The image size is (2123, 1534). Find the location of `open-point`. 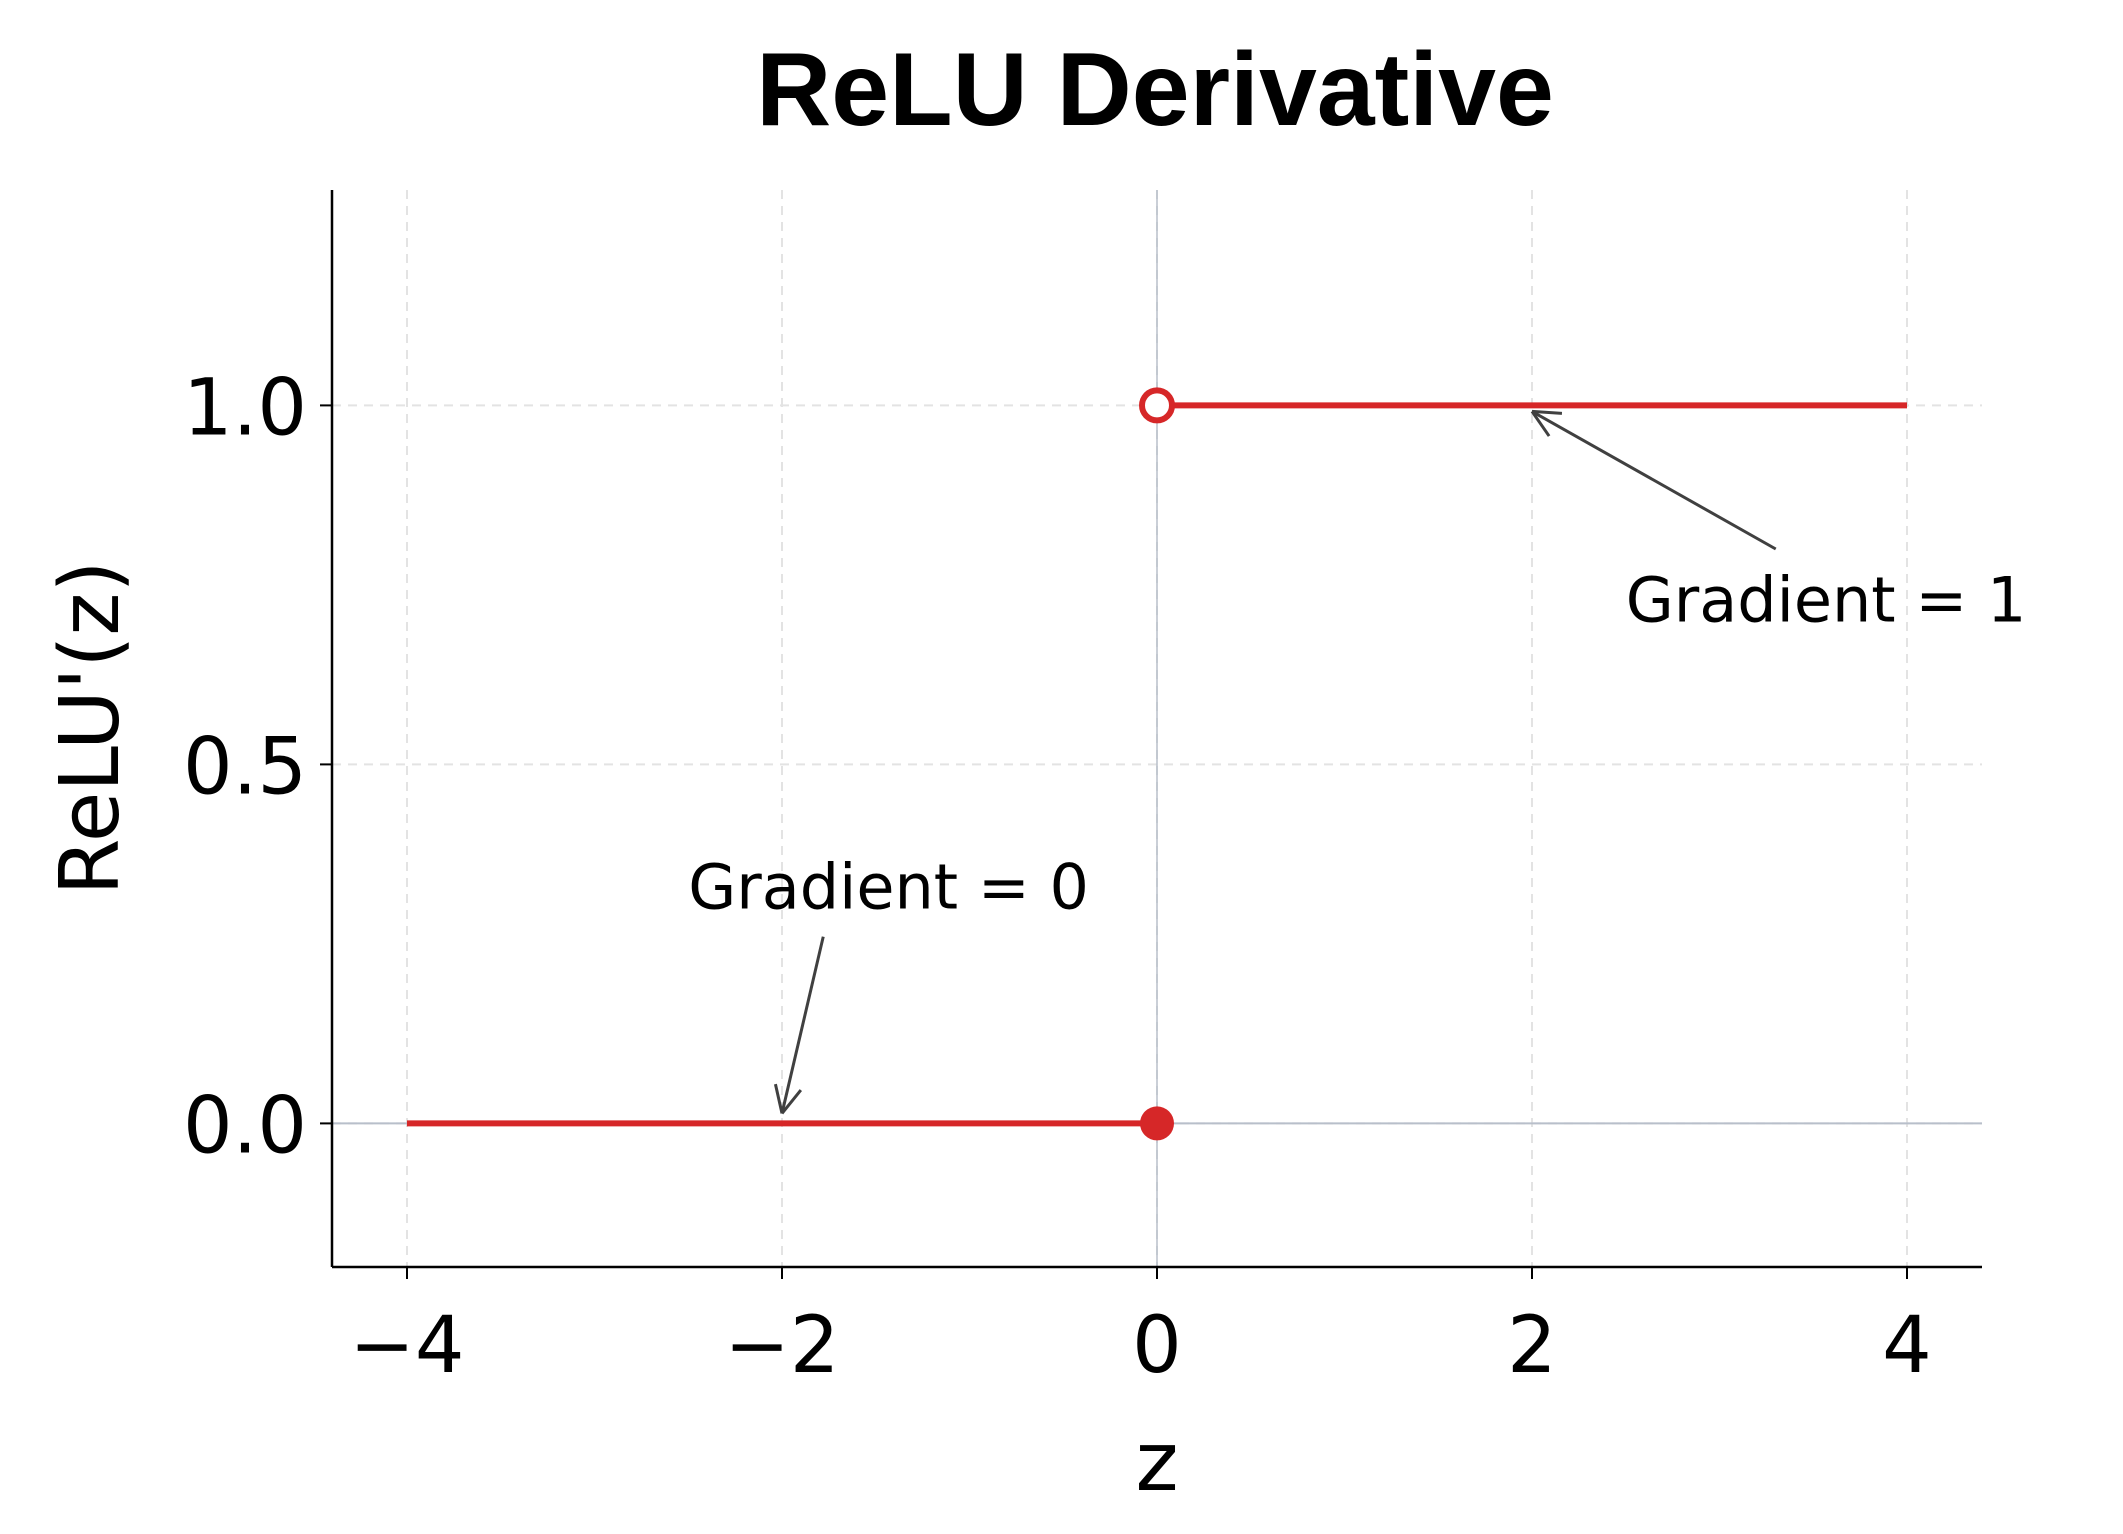

open-point is located at coordinates (1157, 405).